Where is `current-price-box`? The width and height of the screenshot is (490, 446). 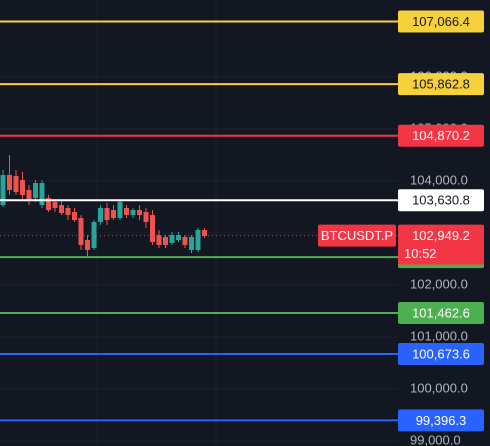
current-price-box is located at coordinates (441, 244).